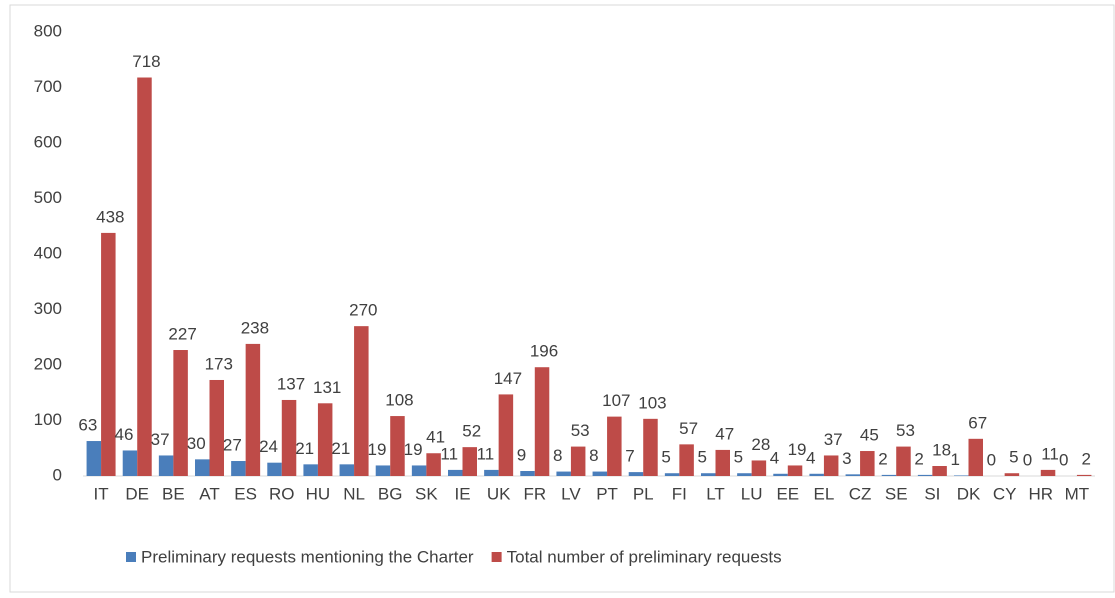 This screenshot has height=598, width=1115. What do you see at coordinates (327, 387) in the screenshot?
I see `data-label: 131` at bounding box center [327, 387].